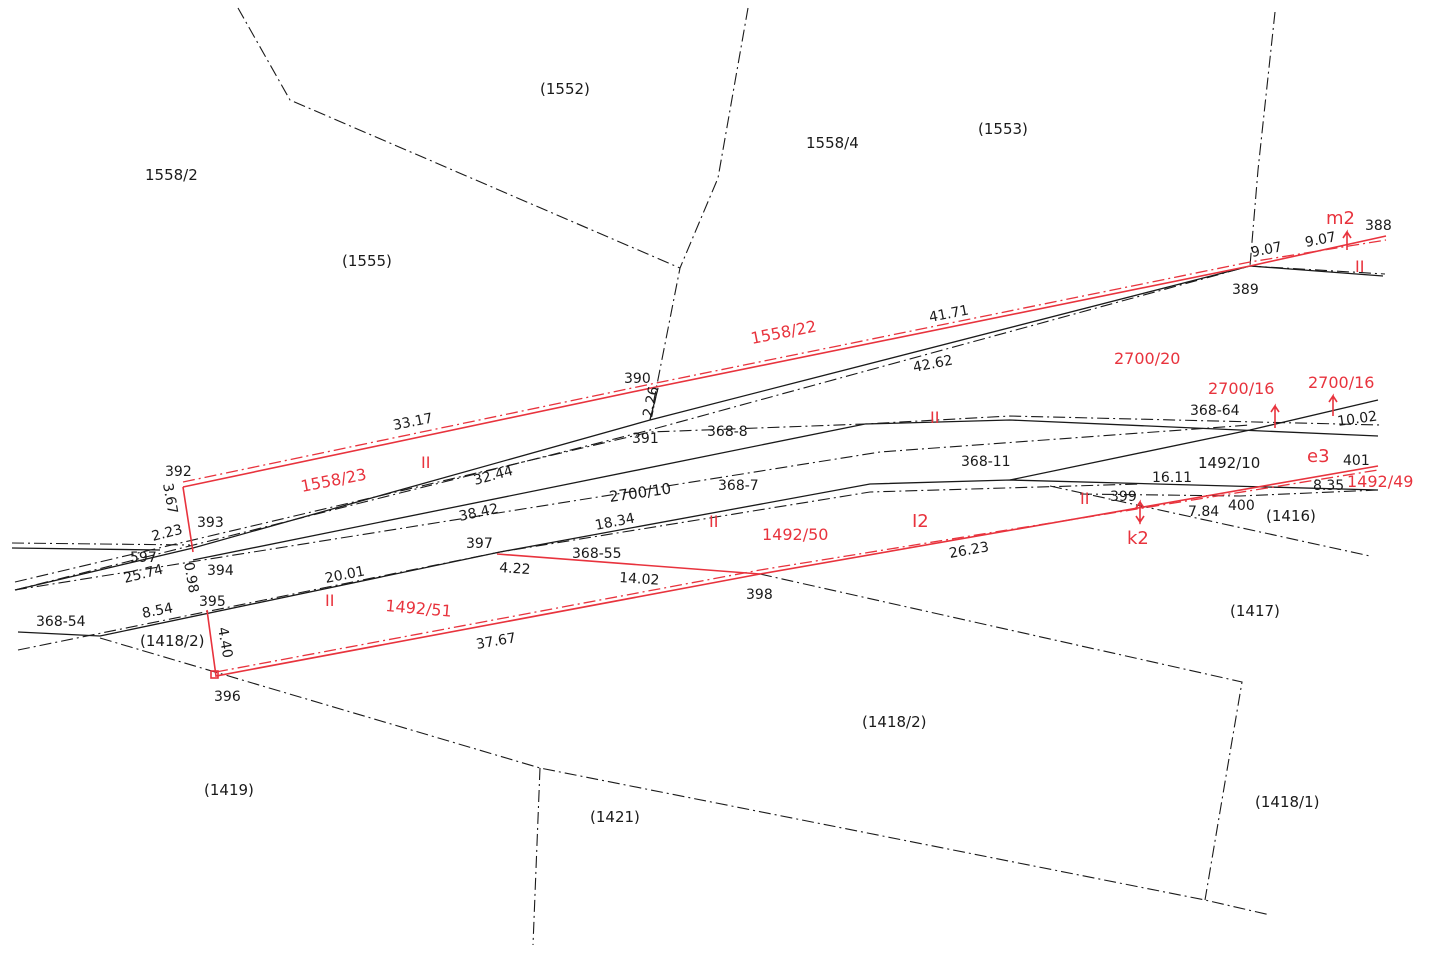 This screenshot has width=1431, height=955. Describe the element at coordinates (1347, 239) in the screenshot. I see `arrow-m2` at that location.